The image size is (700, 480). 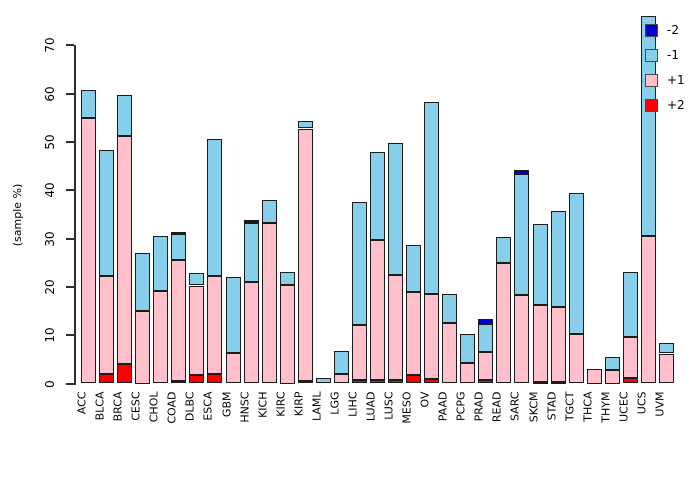 What do you see at coordinates (197, 279) in the screenshot?
I see `bar-segment-DLBC--1` at bounding box center [197, 279].